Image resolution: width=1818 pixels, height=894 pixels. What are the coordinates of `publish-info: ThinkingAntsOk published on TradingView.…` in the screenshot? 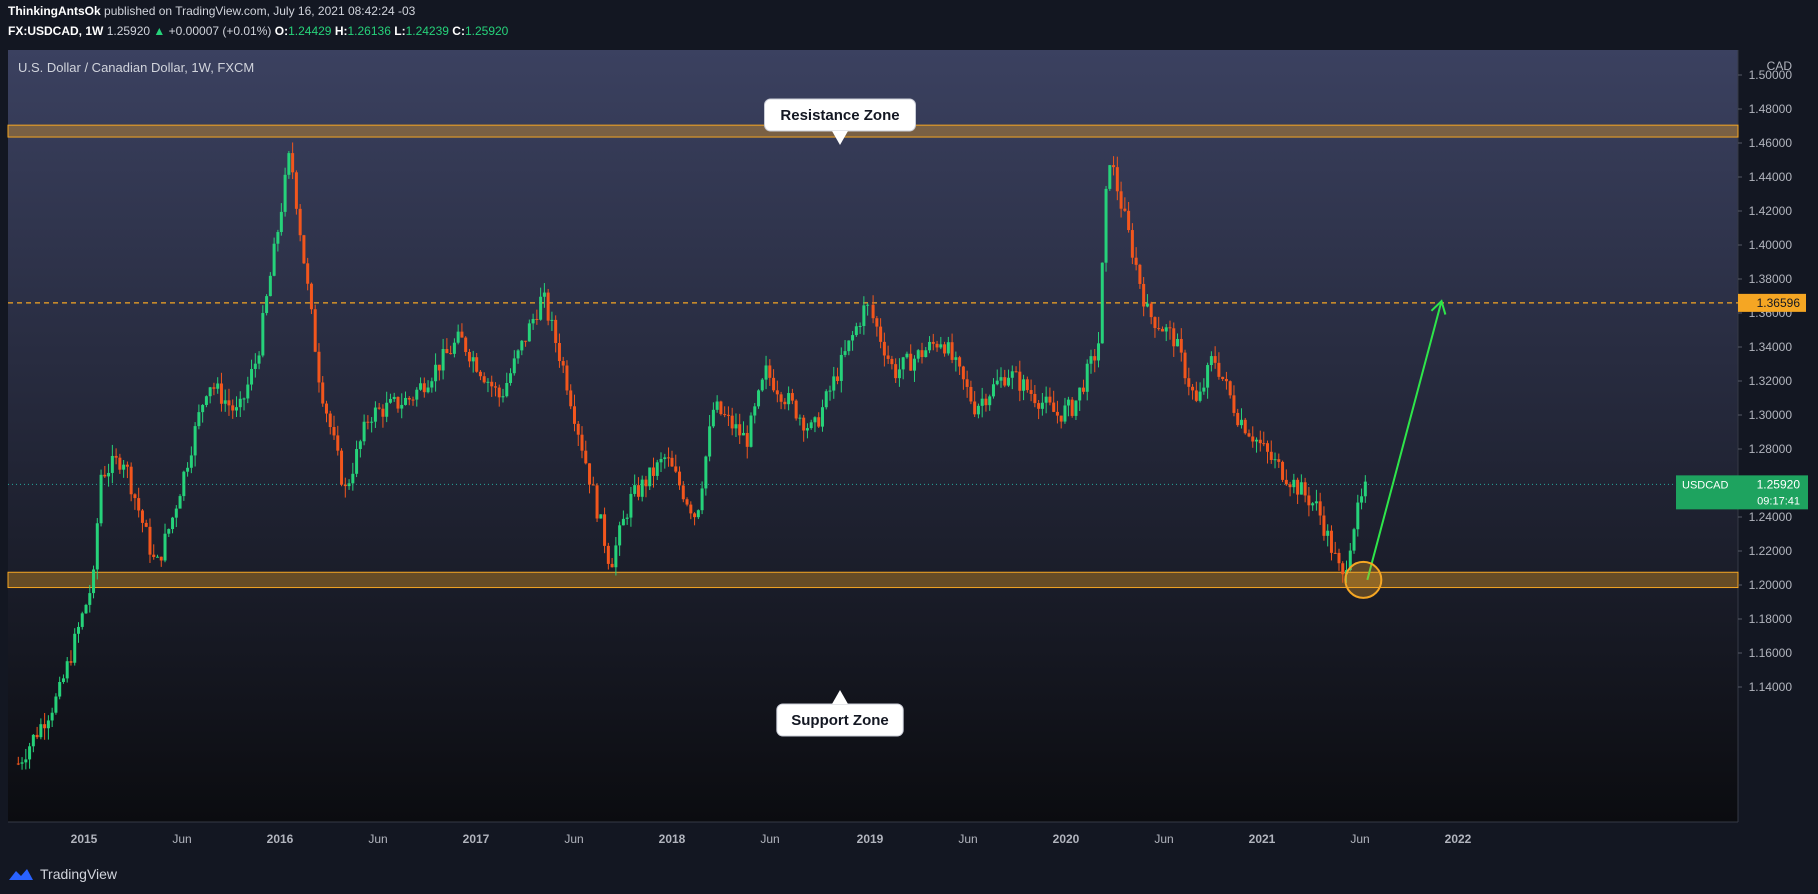 It's located at (211, 11).